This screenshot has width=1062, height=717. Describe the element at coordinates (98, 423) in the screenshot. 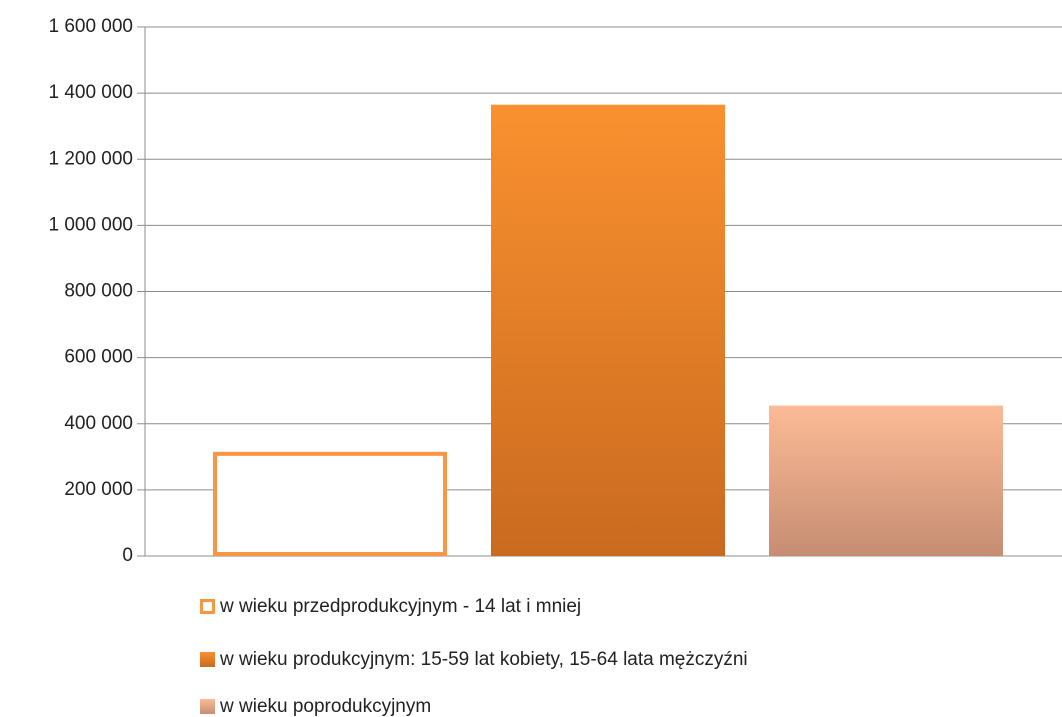

I see `y-tick-label: 400 000` at that location.